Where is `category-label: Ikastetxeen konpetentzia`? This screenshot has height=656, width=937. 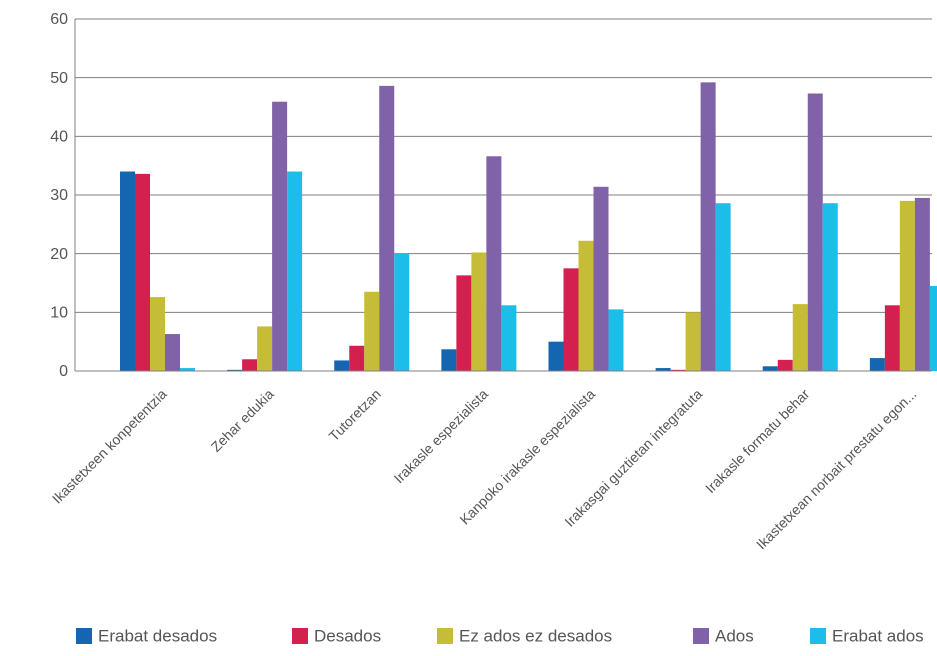
category-label: Ikastetxeen konpetentzia is located at coordinates (109, 446).